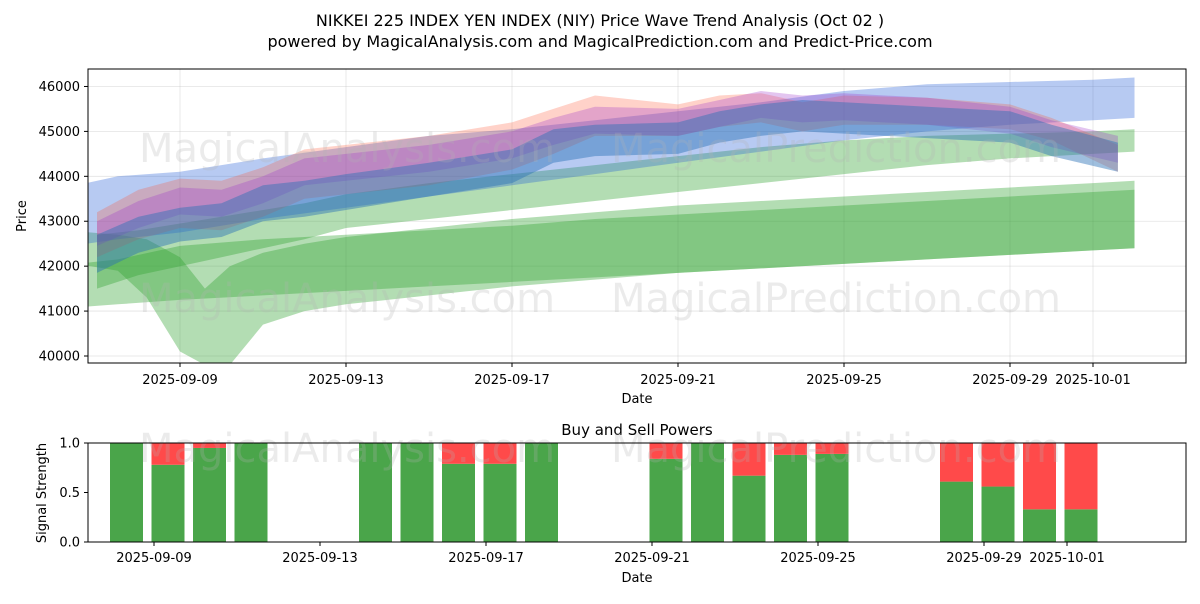  Describe the element at coordinates (346, 380) in the screenshot. I see `main-x-tick-label: 2025-09-13` at that location.